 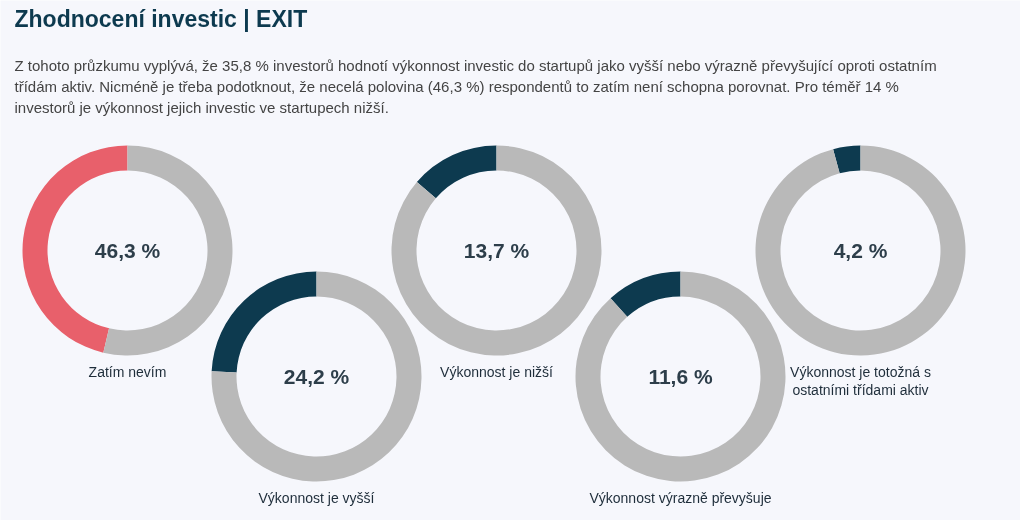 What do you see at coordinates (860, 380) in the screenshot?
I see `text: Výkonnost je totožná s ostatními třídami aktiv` at bounding box center [860, 380].